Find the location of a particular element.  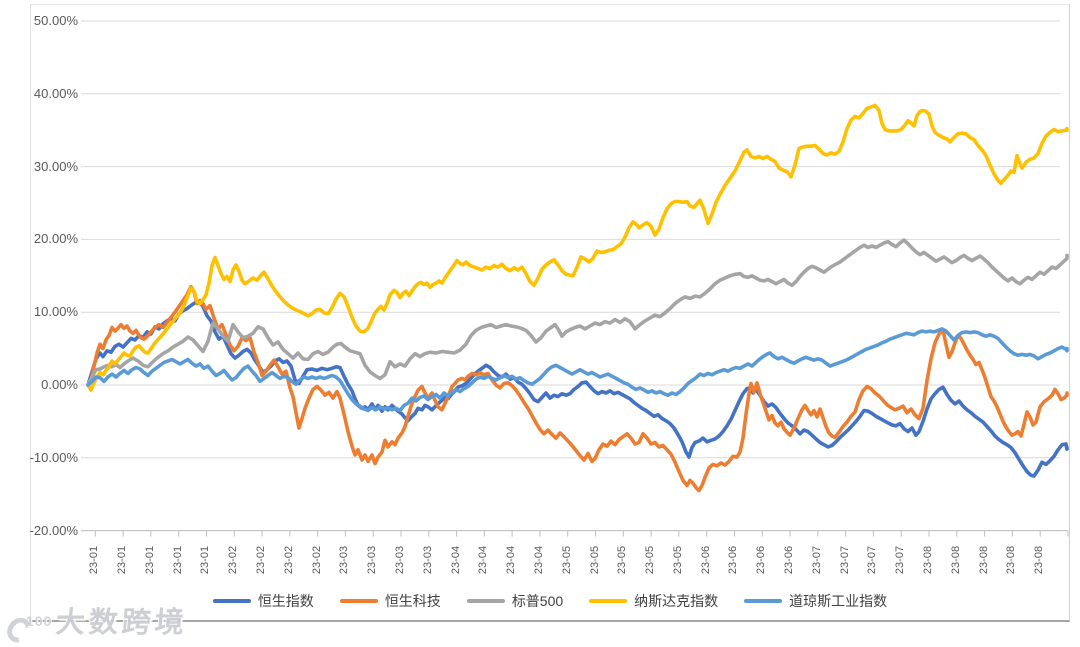

y-axis-label: 30.00% is located at coordinates (55, 166).